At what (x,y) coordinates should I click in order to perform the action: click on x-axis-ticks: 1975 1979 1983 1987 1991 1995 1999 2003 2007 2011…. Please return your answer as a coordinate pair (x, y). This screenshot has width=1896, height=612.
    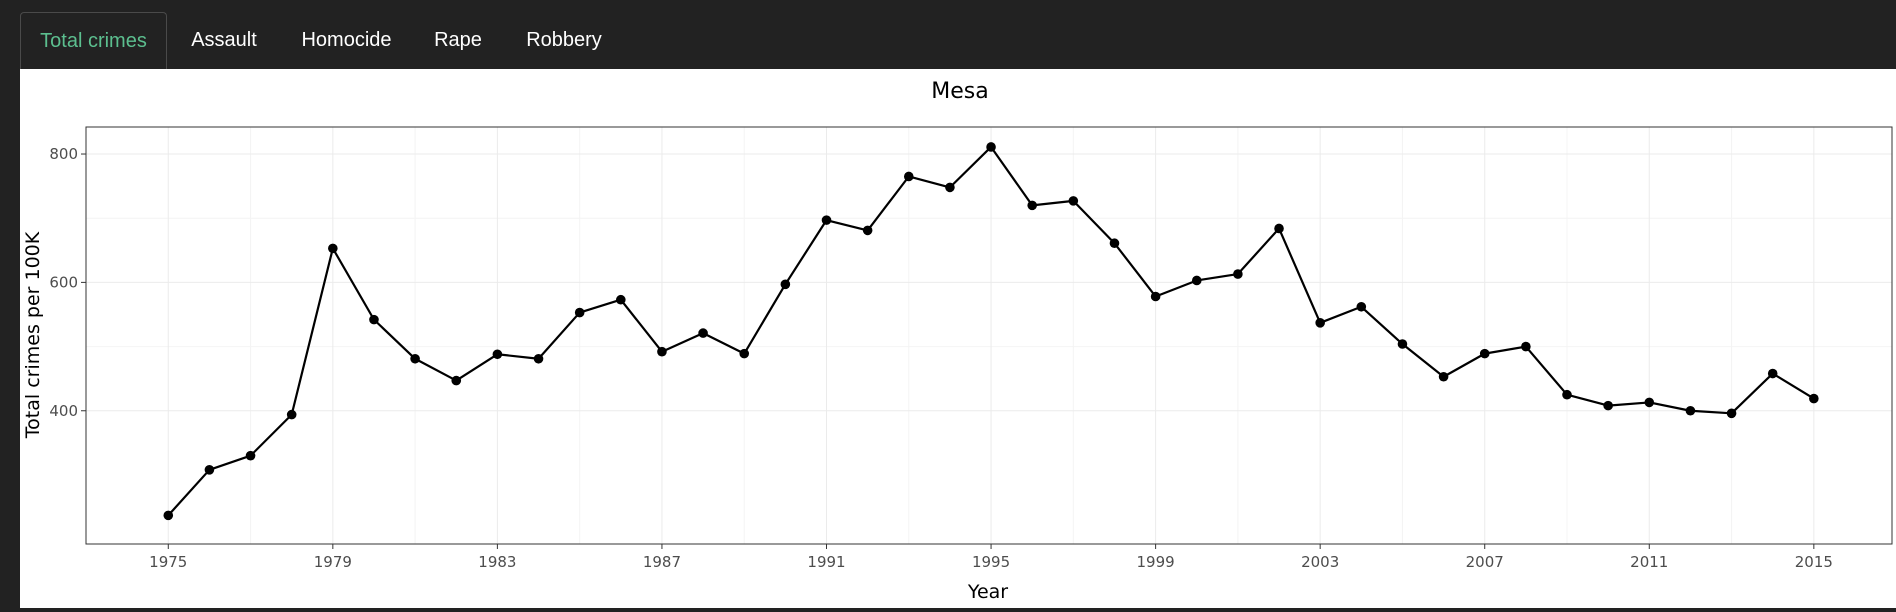
    Looking at the image, I should click on (991, 557).